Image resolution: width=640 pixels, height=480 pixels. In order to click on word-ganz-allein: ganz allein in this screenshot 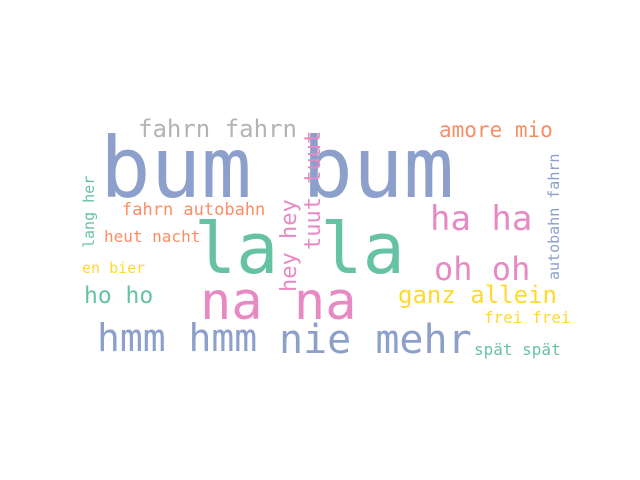, I will do `click(477, 295)`.